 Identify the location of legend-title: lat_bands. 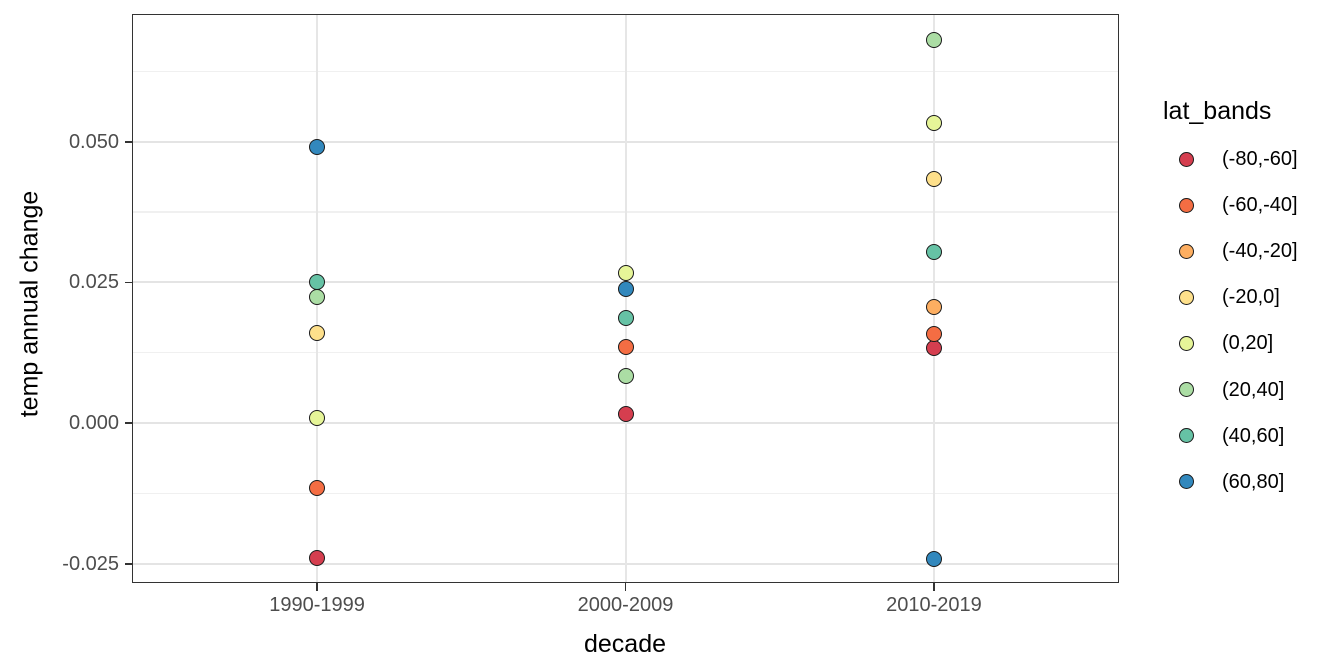
(1217, 111).